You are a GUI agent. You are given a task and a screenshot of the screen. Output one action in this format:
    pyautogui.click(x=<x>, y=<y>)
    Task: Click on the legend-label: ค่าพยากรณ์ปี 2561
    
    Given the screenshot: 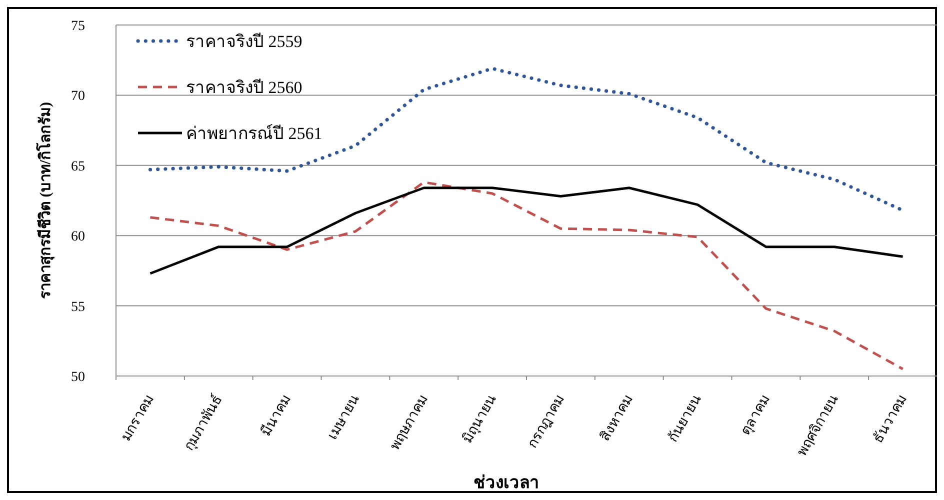 What is the action you would take?
    pyautogui.click(x=254, y=133)
    